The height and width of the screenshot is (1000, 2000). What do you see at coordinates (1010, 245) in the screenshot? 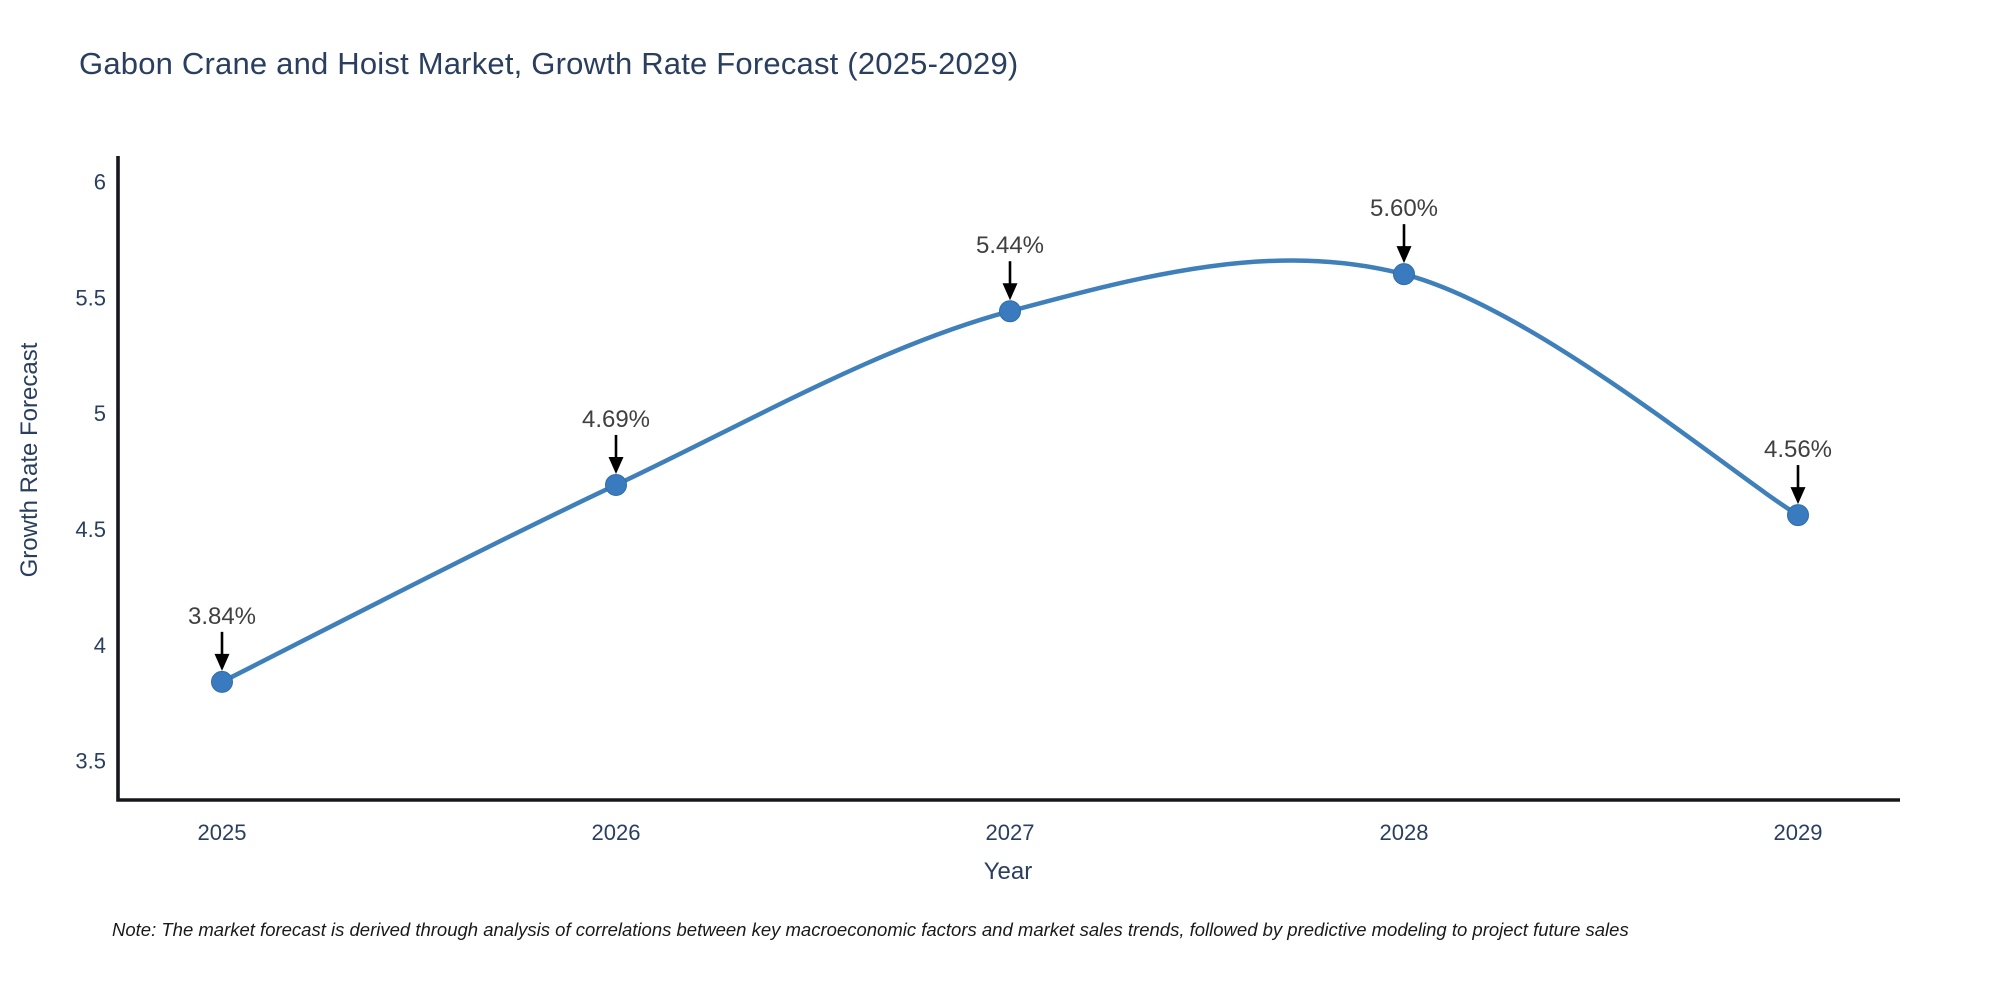
I see `point-annotation: 5.44%` at bounding box center [1010, 245].